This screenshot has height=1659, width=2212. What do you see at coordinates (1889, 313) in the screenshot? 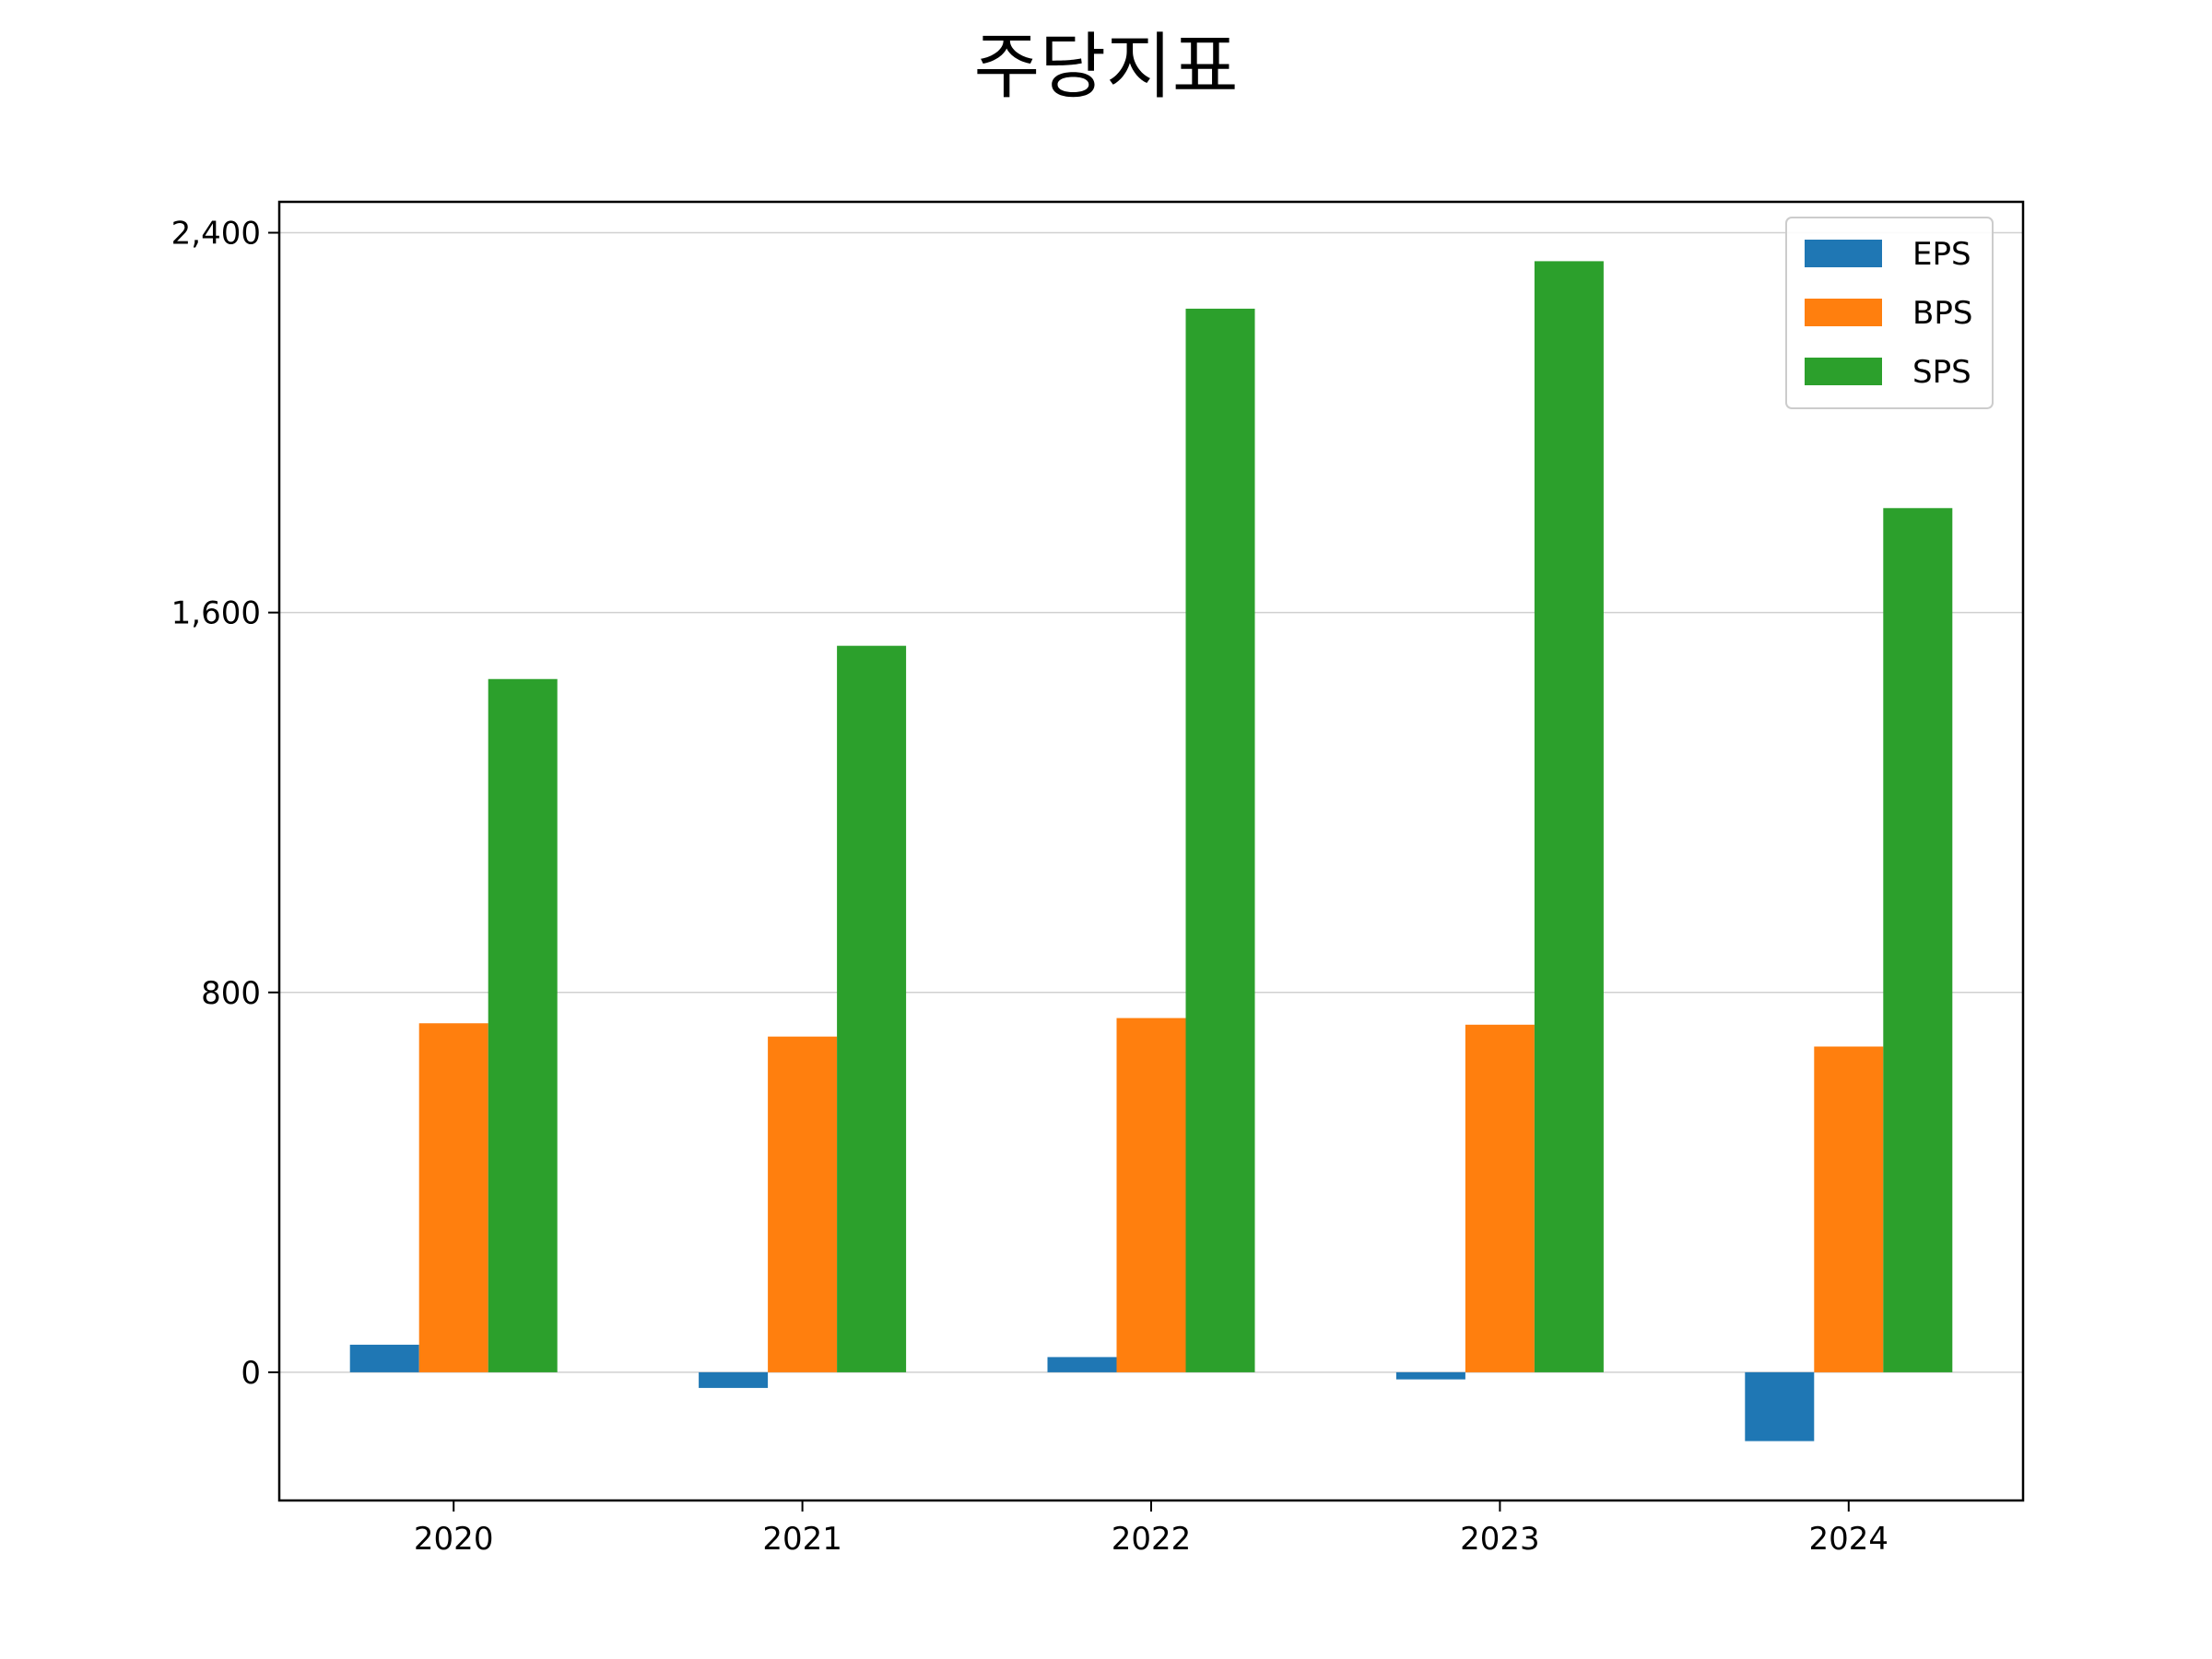
I see `legend: EPS BPS SPS` at bounding box center [1889, 313].